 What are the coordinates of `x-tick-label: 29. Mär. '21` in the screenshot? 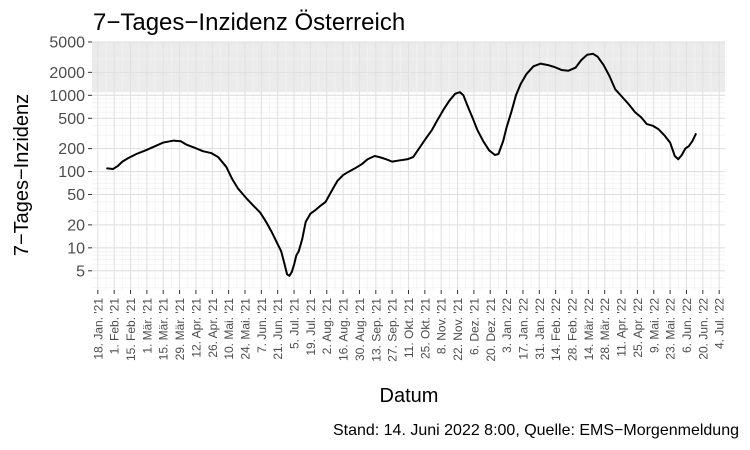 It's located at (180, 329).